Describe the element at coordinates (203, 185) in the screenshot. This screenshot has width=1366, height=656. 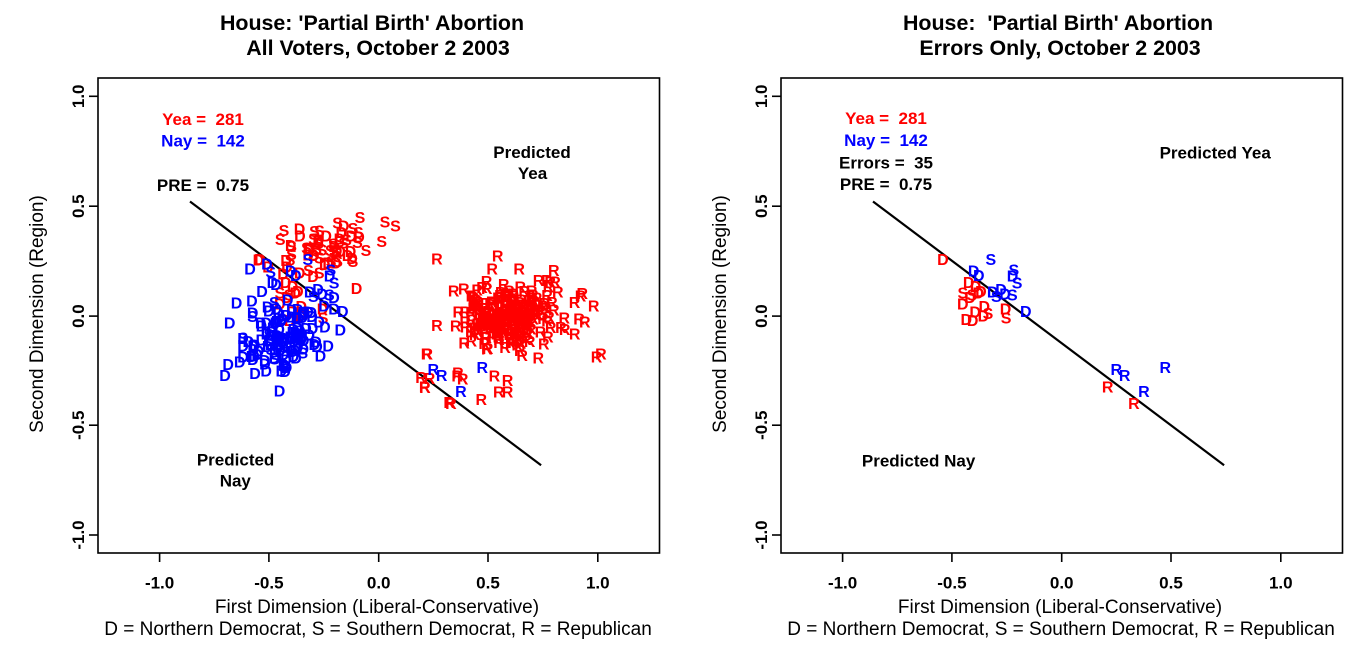
I see `svg-text: PRE = 0.75` at that location.